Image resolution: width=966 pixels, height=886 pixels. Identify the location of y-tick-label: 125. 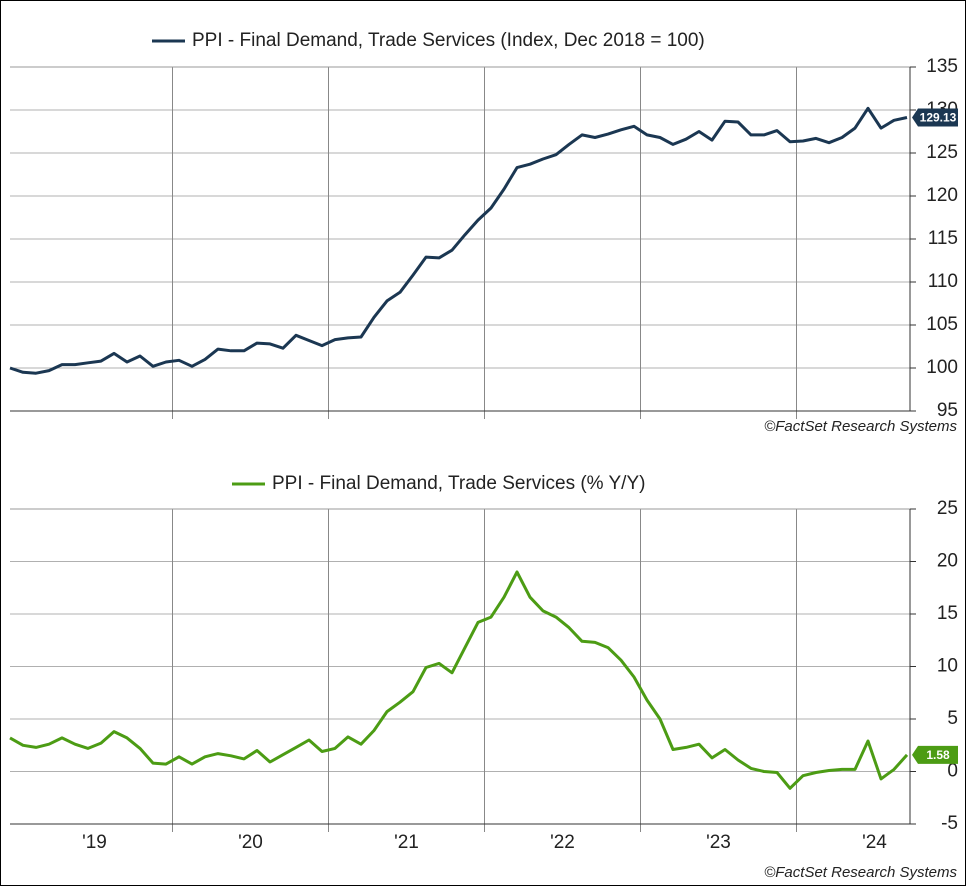
(942, 152).